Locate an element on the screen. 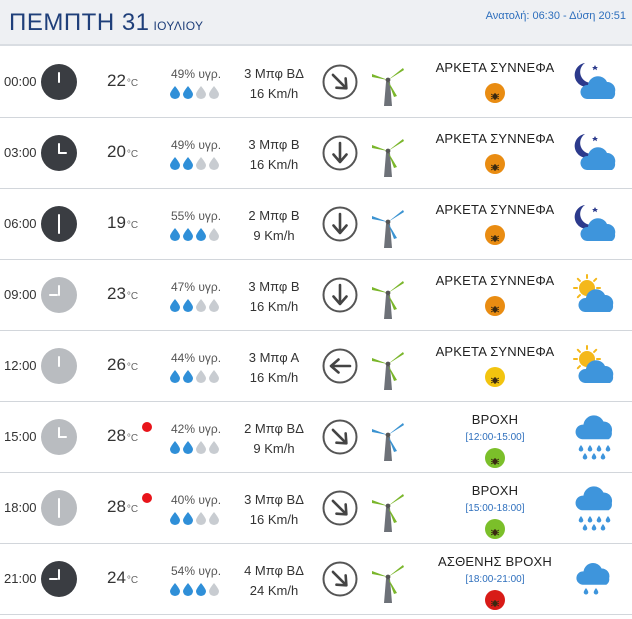 The image size is (632, 619). wind-force: 4 Μπφ ΒΔ is located at coordinates (274, 570).